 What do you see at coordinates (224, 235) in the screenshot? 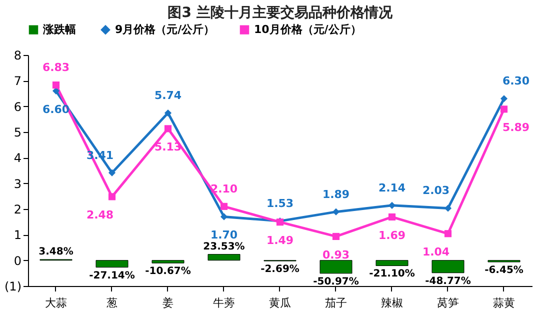
I see `data-label: 1.70` at bounding box center [224, 235].